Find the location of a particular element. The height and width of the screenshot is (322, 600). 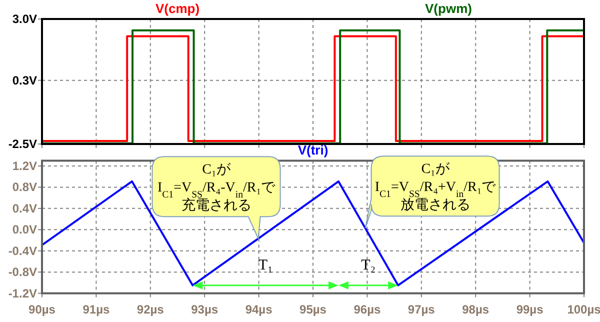

x-tick-label: 100µs is located at coordinates (583, 309).